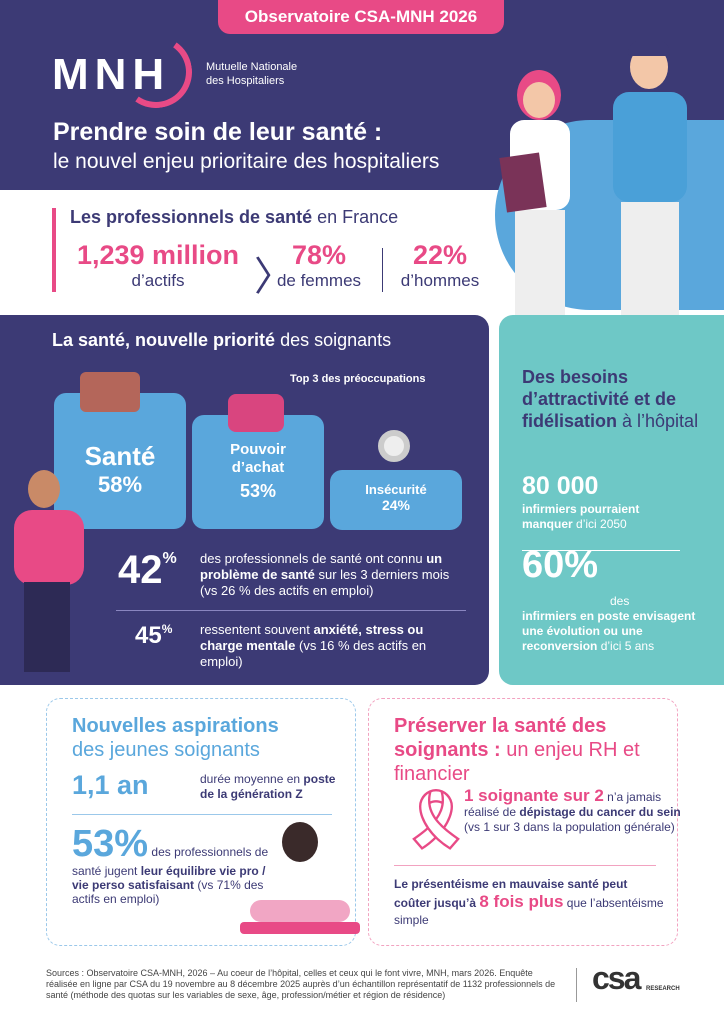 This screenshot has width=724, height=1024. I want to click on attract-title-rest: à l’hôpital, so click(658, 421).